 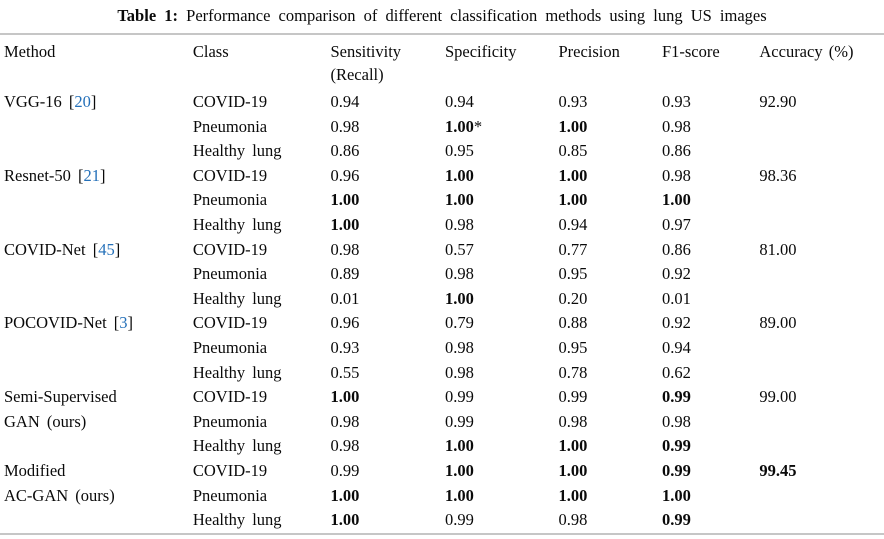 What do you see at coordinates (60, 397) in the screenshot?
I see `method-cell: Semi-Supervised` at bounding box center [60, 397].